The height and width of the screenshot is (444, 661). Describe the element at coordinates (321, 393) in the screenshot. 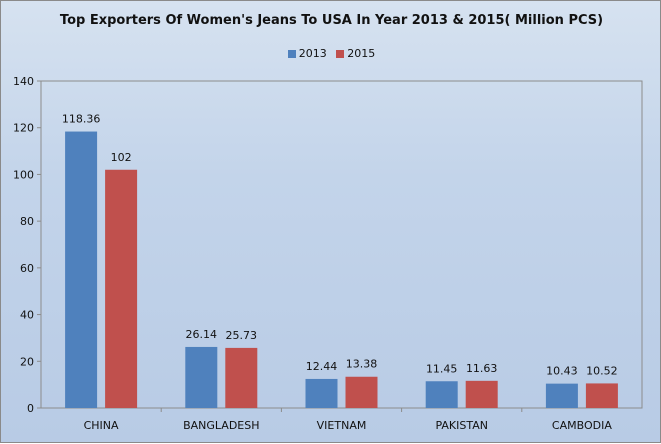

I see `bar-2013-vietnam` at that location.